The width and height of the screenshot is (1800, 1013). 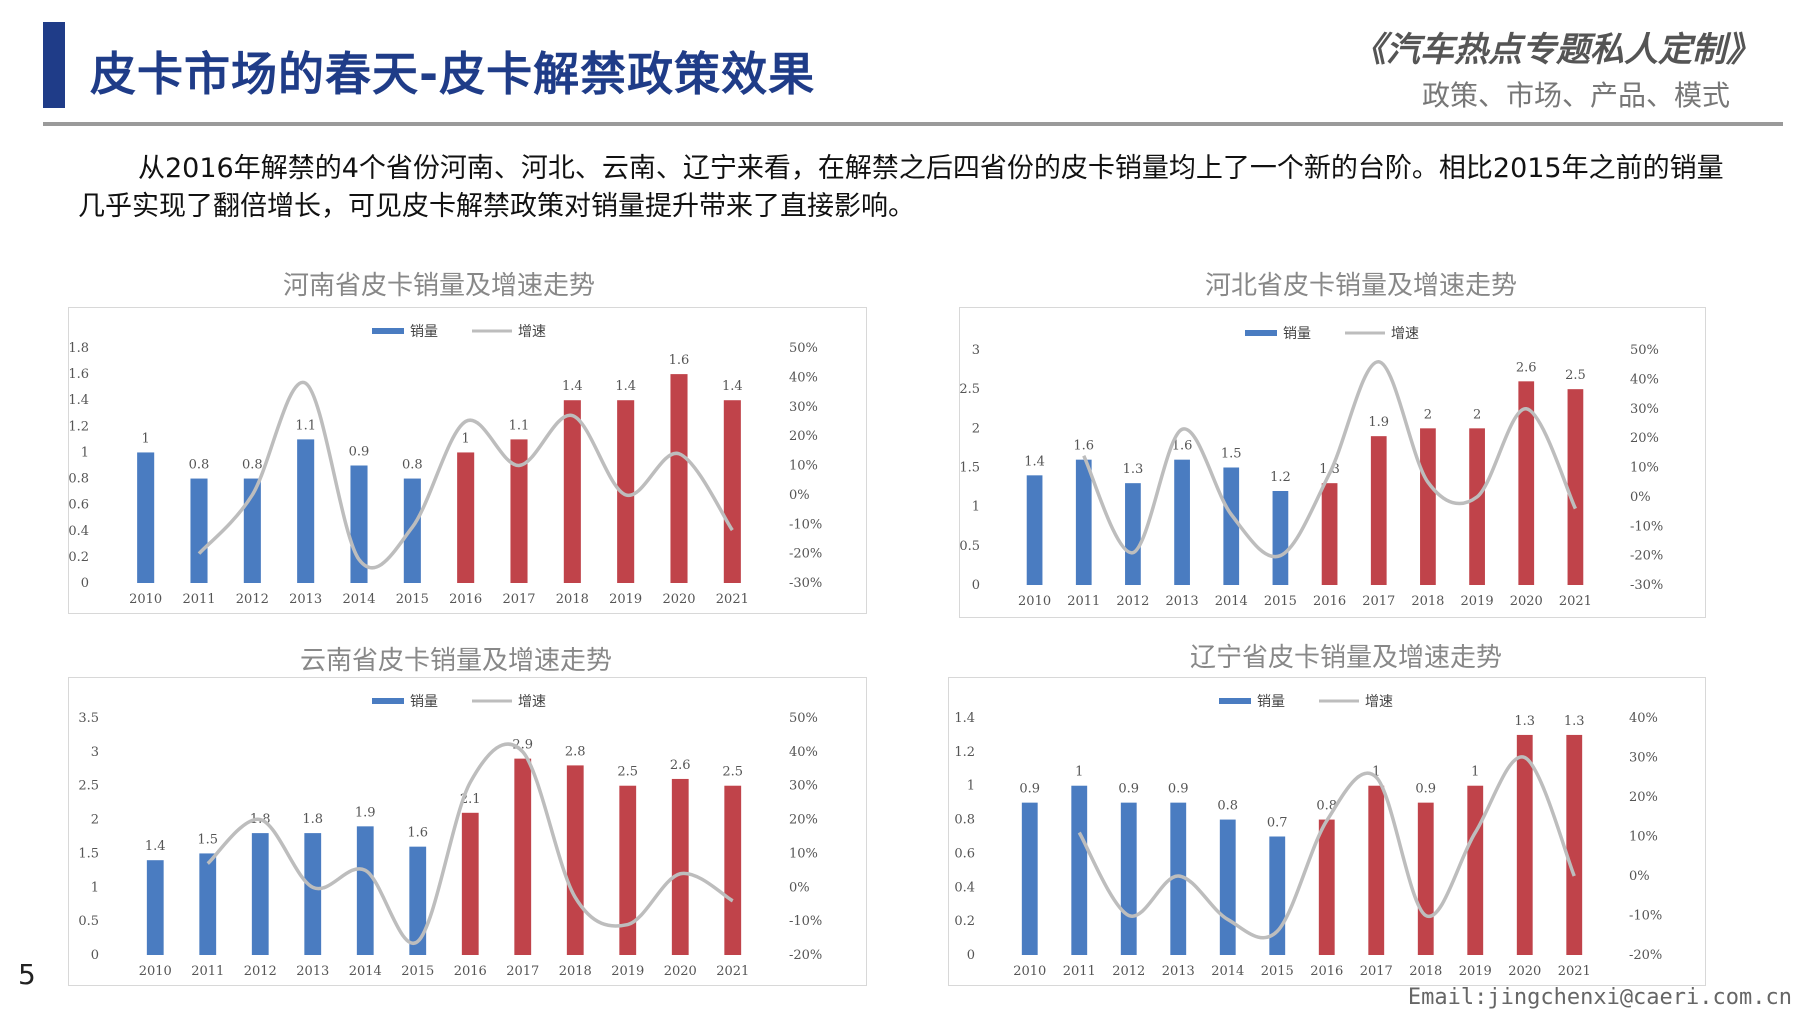 I want to click on bar-data-label: 1.6, so click(x=679, y=360).